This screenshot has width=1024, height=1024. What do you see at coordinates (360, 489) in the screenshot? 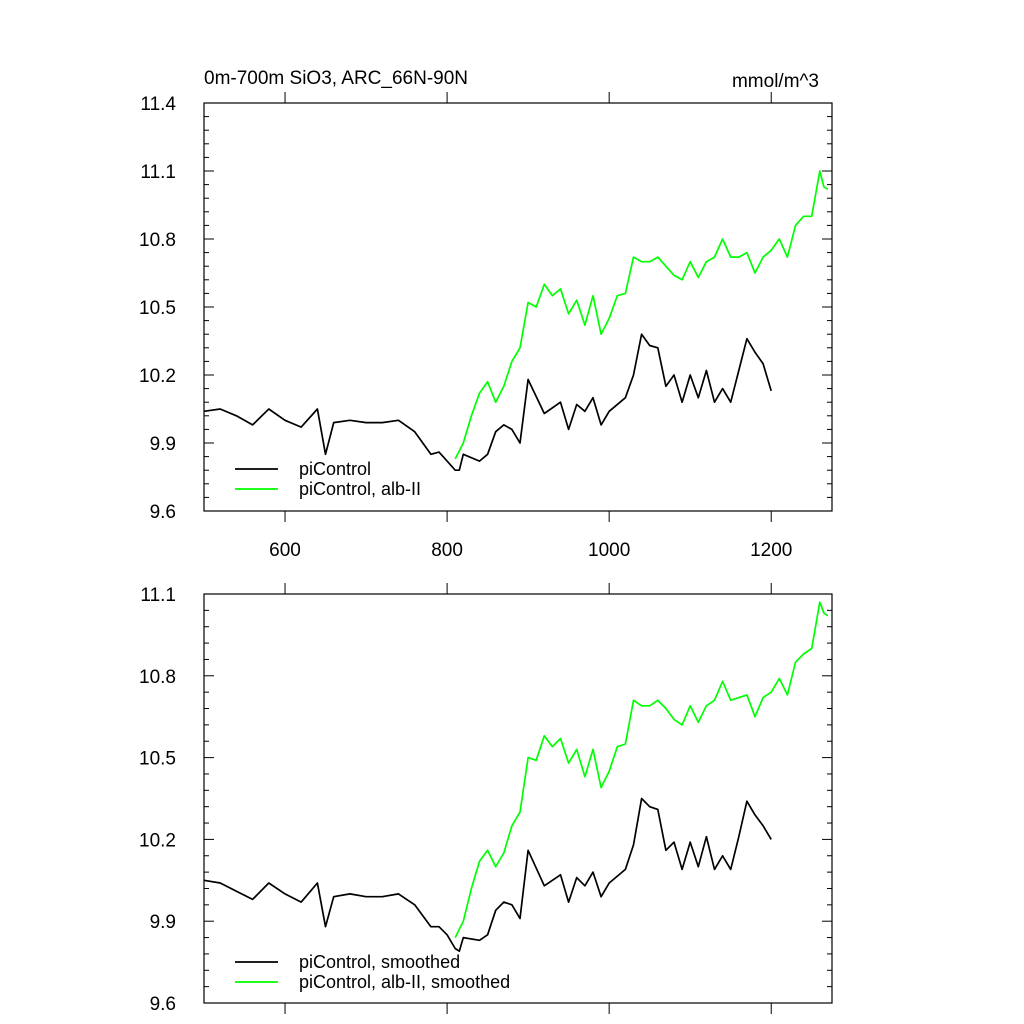
I see `legend-label: piControl, alb-II` at bounding box center [360, 489].